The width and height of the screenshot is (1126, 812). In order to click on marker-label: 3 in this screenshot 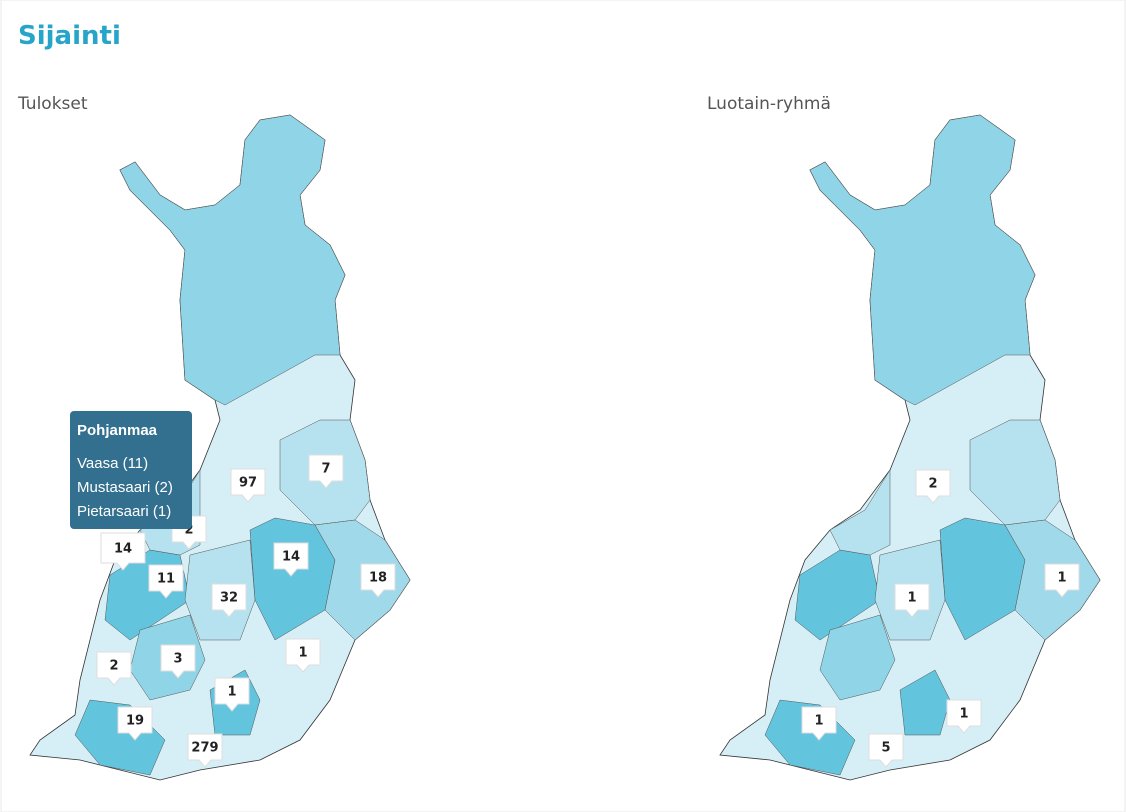, I will do `click(177, 659)`.